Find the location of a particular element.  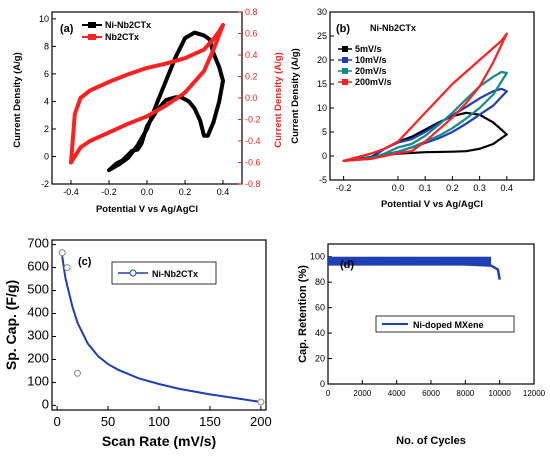

panel-a-right-ytick-label-7: 0.6 is located at coordinates (251, 34).